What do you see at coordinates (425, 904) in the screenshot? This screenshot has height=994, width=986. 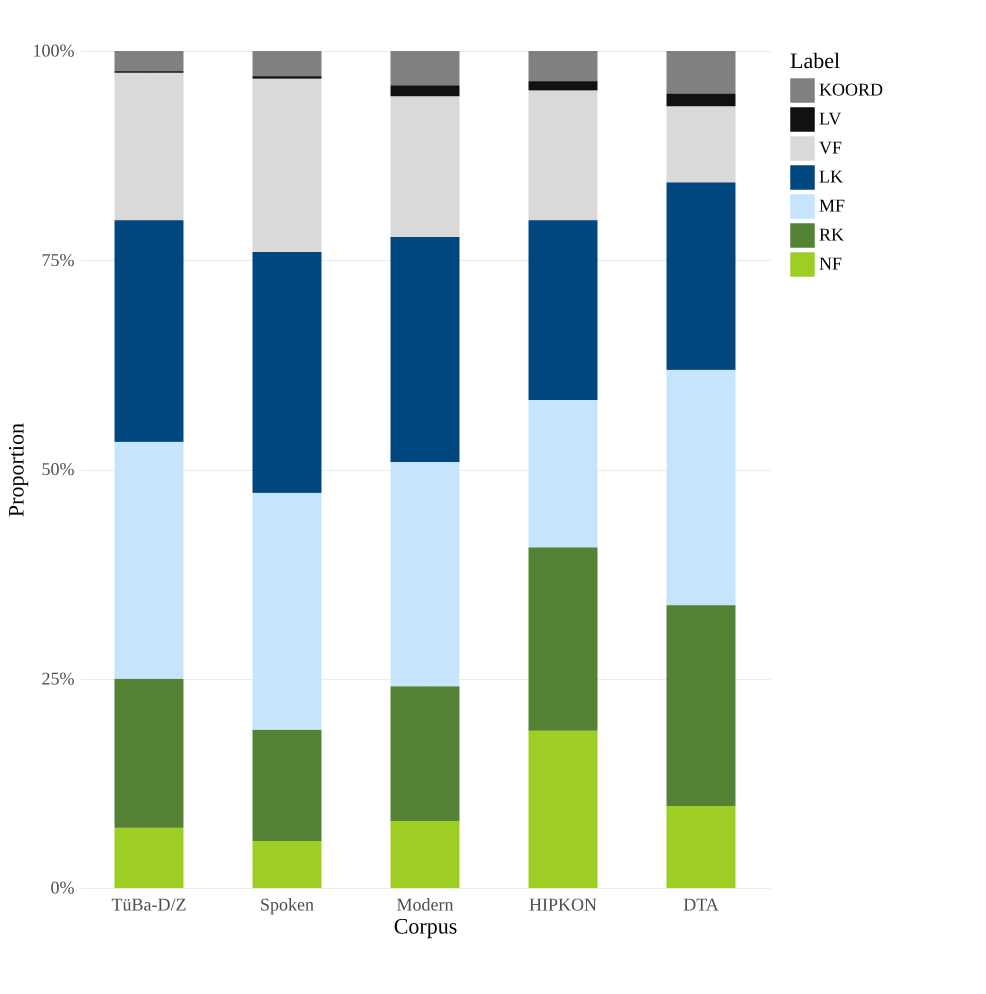 I see `x-tick-label: Modern` at bounding box center [425, 904].